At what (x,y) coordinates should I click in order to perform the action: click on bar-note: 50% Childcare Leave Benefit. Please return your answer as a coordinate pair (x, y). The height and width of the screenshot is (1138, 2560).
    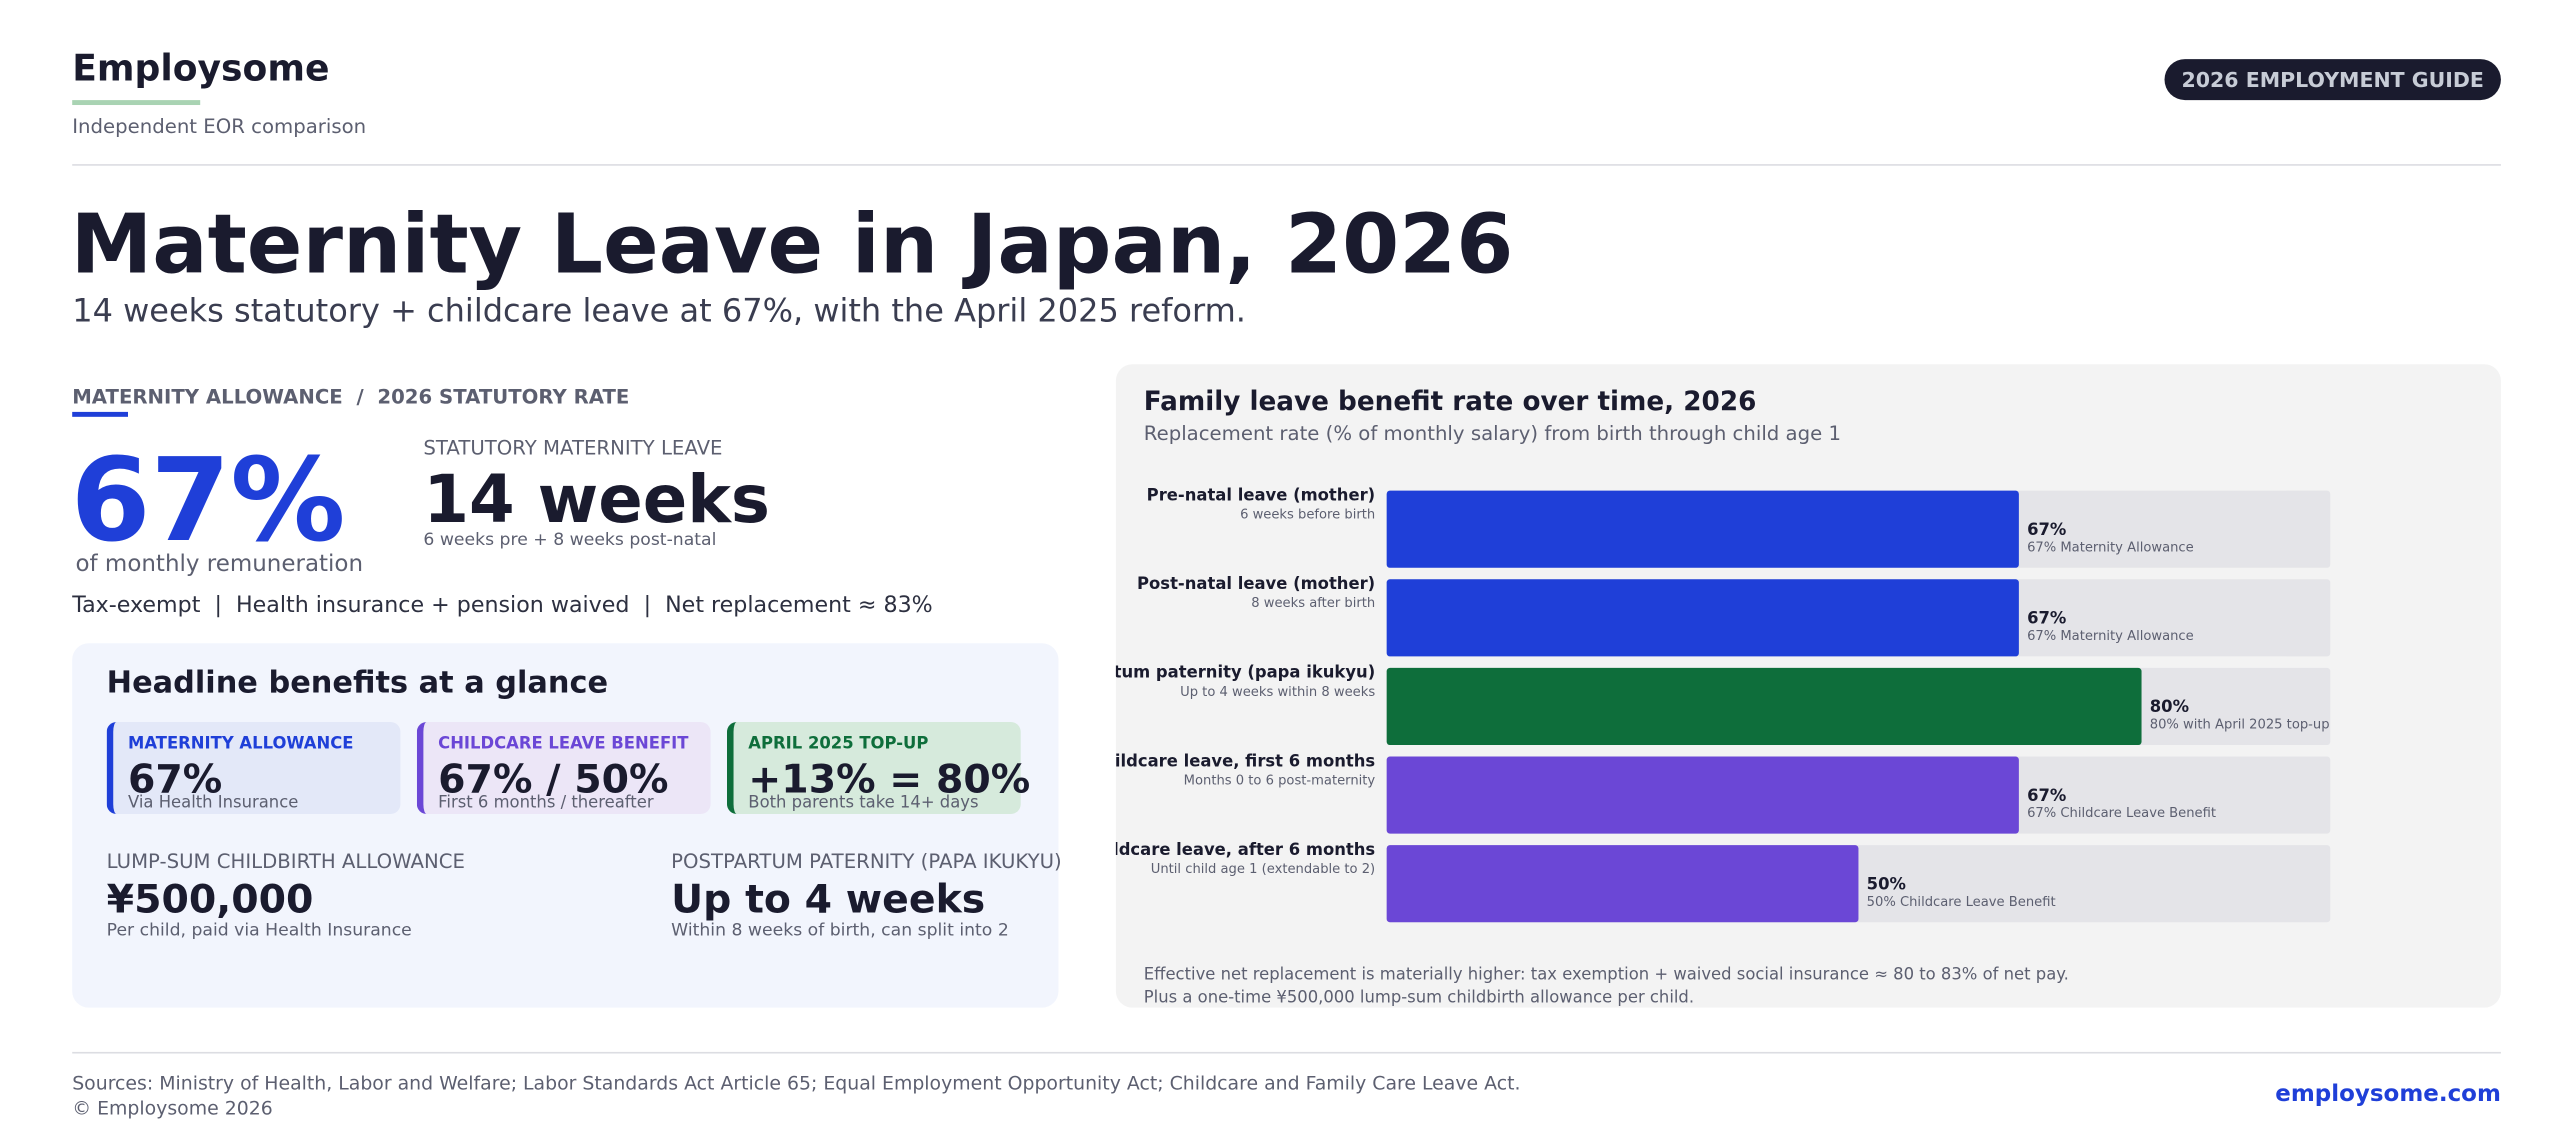
    Looking at the image, I should click on (1961, 902).